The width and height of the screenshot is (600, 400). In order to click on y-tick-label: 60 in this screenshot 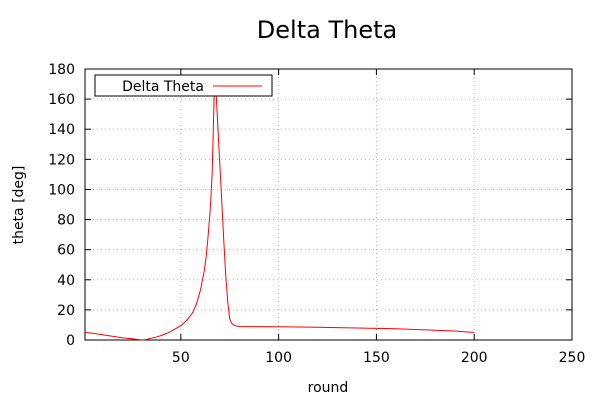, I will do `click(66, 251)`.